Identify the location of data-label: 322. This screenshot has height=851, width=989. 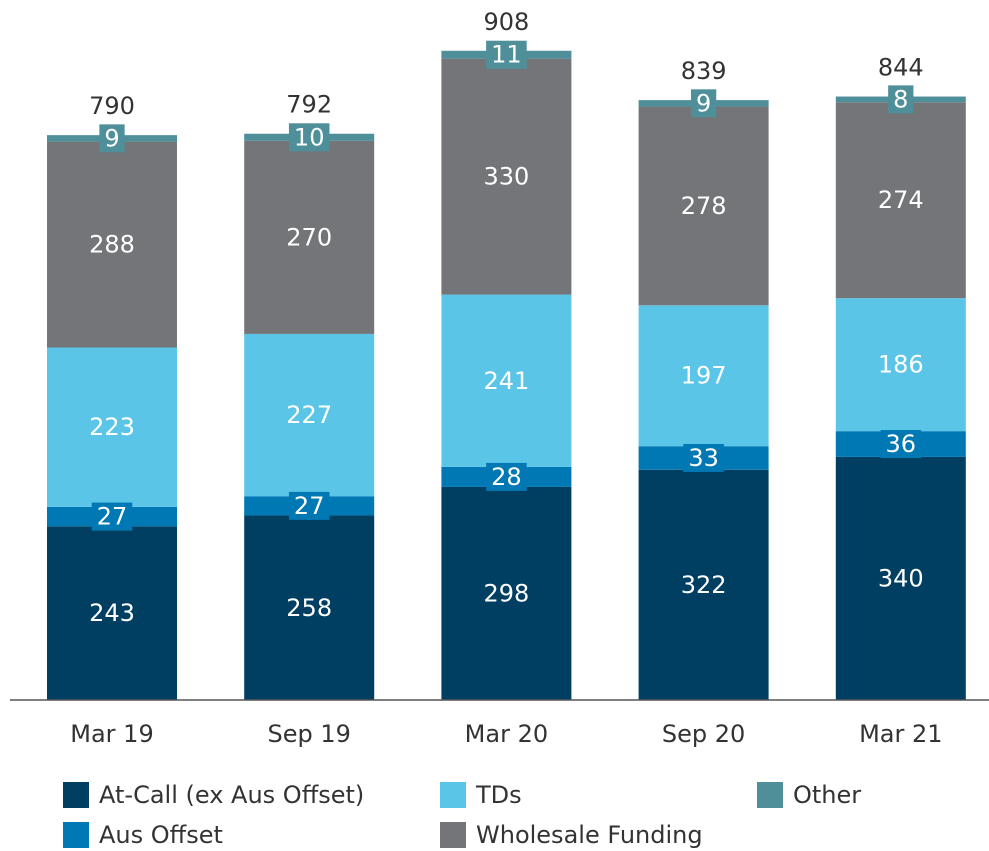
(704, 585).